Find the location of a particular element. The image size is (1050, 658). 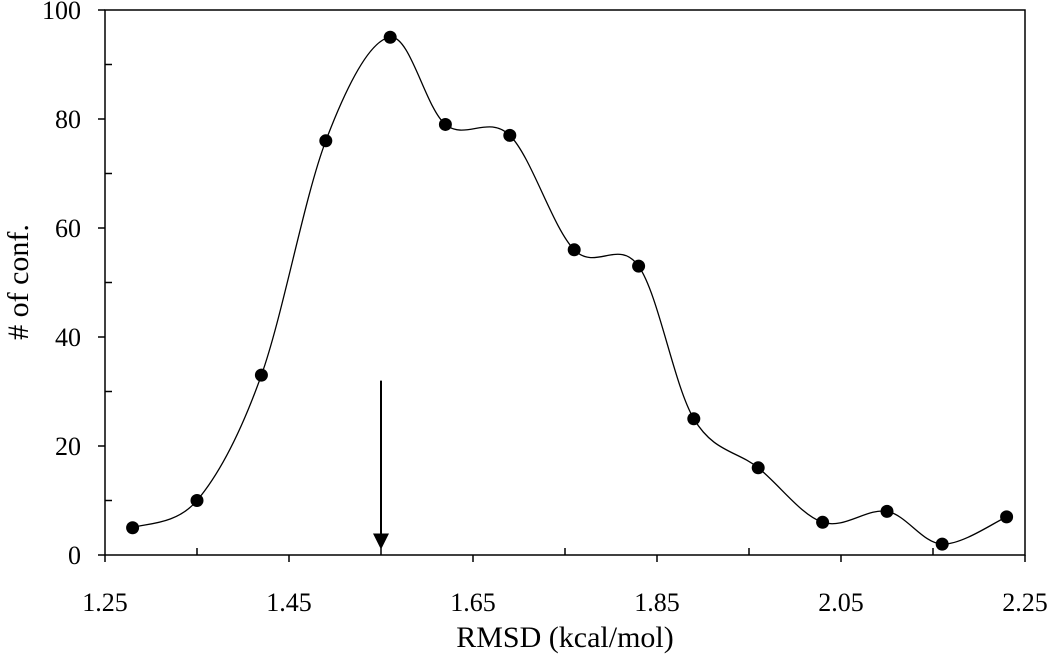

y-tick-label: 20 is located at coordinates (68, 446).